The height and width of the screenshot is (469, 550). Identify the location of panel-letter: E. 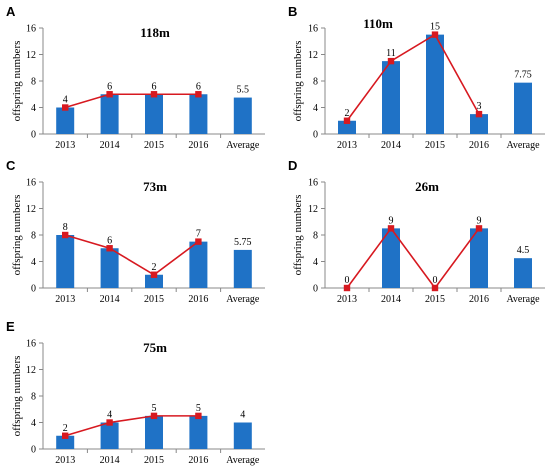
(10, 326).